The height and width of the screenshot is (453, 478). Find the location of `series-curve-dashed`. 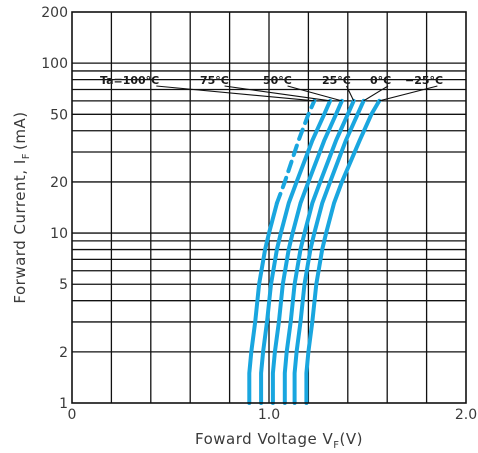

series-curve-dashed is located at coordinates (295, 152).